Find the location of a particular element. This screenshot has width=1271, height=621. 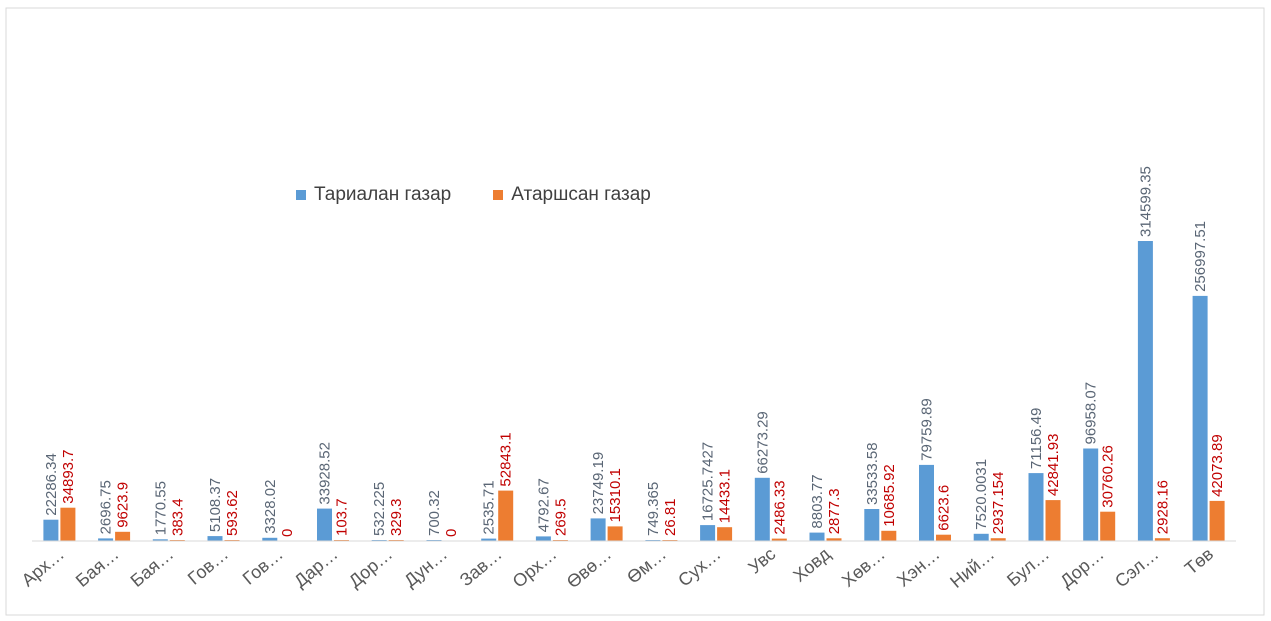

value-label-series-1-17: 7520.0031 is located at coordinates (981, 494).